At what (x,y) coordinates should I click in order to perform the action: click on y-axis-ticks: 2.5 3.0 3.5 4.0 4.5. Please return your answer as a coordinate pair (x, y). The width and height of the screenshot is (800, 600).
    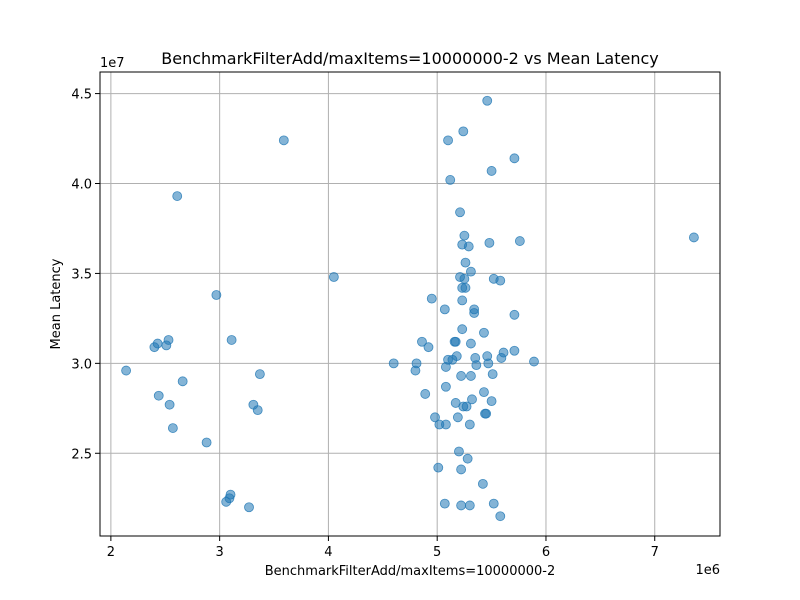
    Looking at the image, I should click on (85, 275).